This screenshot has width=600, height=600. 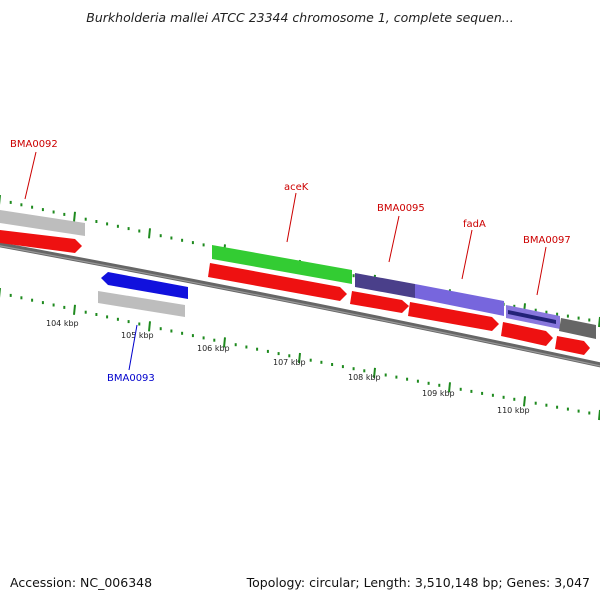 I want to click on gene-fada, so click(x=459, y=300).